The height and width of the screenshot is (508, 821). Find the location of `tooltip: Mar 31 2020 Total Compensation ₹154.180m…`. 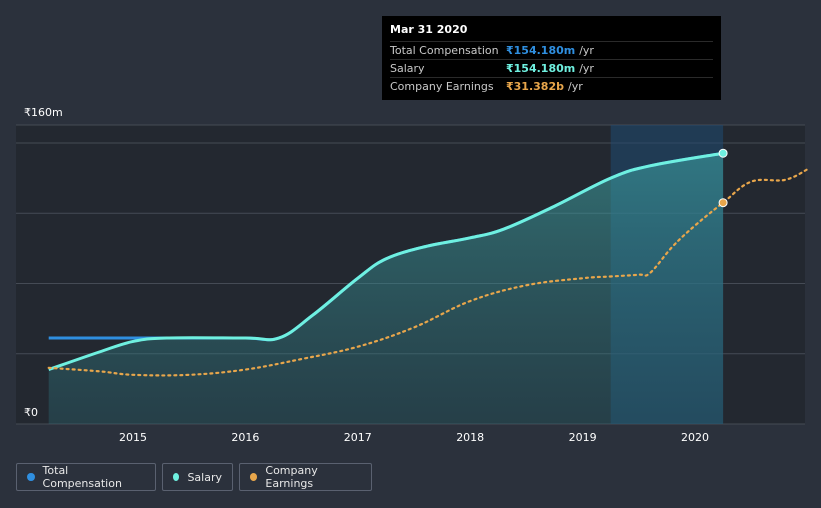

tooltip: Mar 31 2020 Total Compensation ₹154.180m… is located at coordinates (551, 58).